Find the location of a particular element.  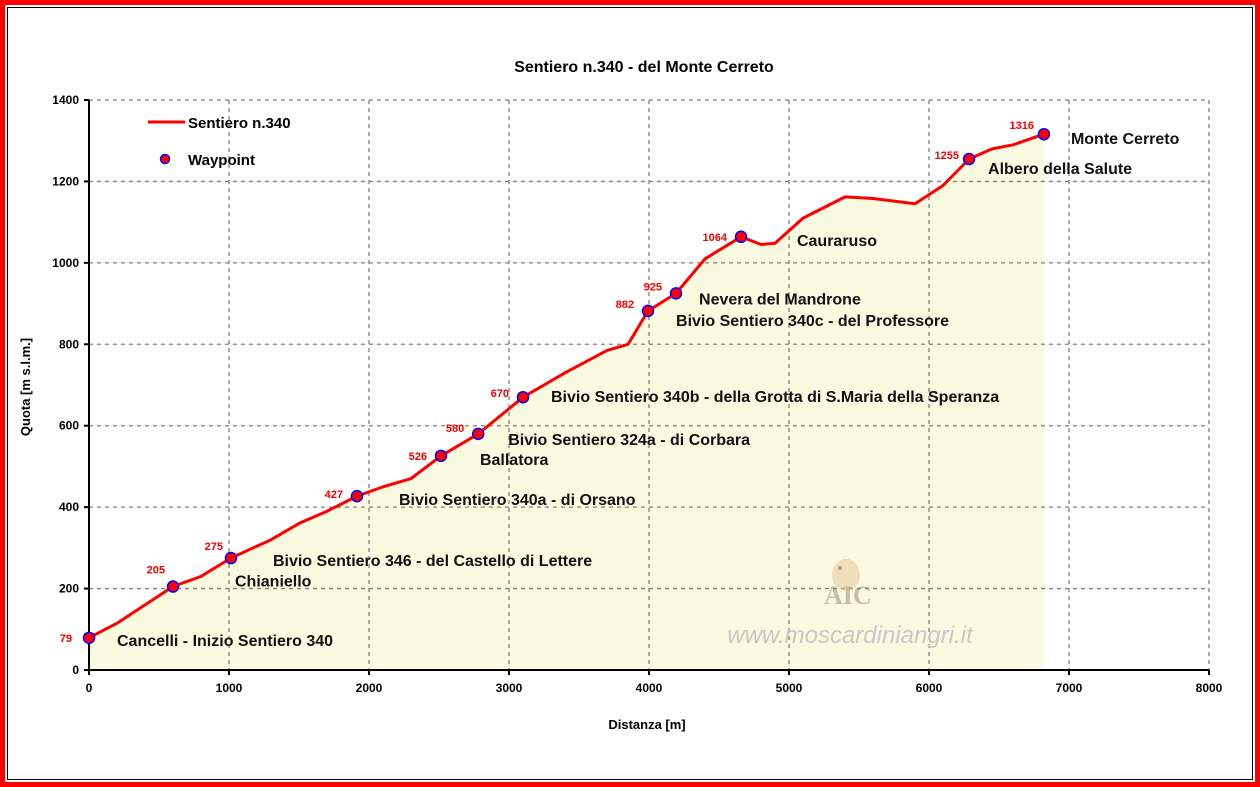

x-tick-label: 6000 is located at coordinates (929, 688).